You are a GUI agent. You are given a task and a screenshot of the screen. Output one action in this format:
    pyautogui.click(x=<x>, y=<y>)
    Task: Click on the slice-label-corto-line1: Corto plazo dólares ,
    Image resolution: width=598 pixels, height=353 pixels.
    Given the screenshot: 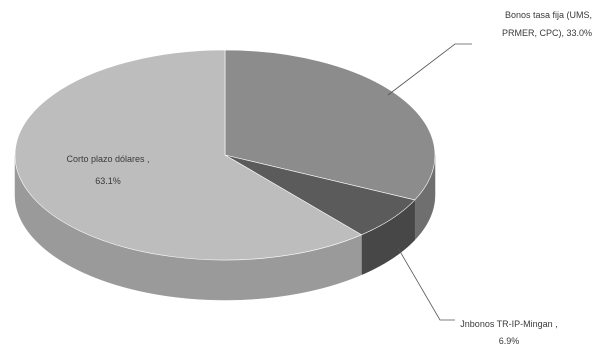 What is the action you would take?
    pyautogui.click(x=107, y=159)
    